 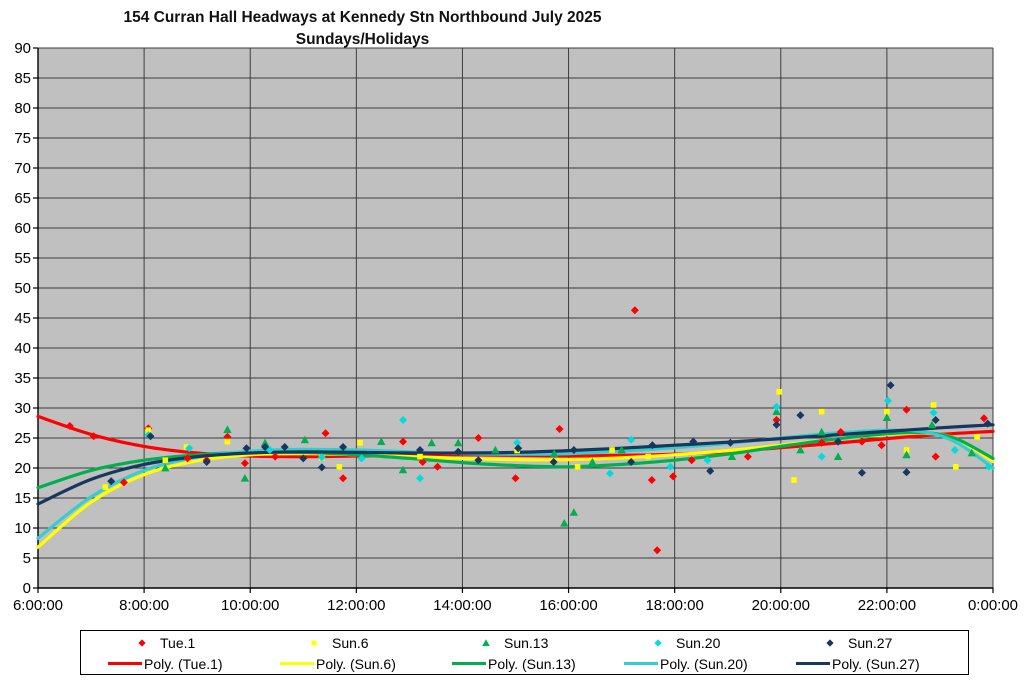 What do you see at coordinates (22, 78) in the screenshot?
I see `y-tick-label: 85` at bounding box center [22, 78].